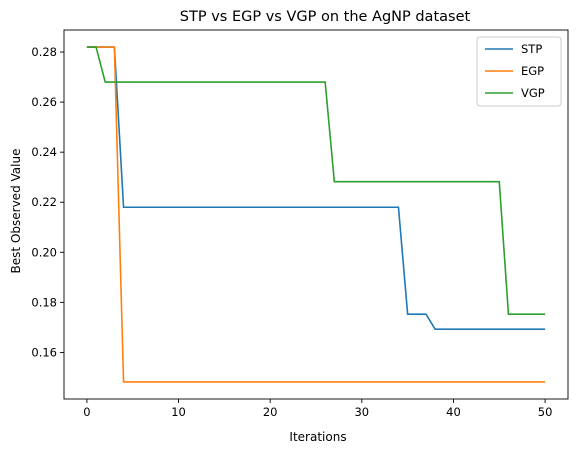 The image size is (576, 453). What do you see at coordinates (16, 211) in the screenshot?
I see `y-axis-label: Best Observed Value` at bounding box center [16, 211].